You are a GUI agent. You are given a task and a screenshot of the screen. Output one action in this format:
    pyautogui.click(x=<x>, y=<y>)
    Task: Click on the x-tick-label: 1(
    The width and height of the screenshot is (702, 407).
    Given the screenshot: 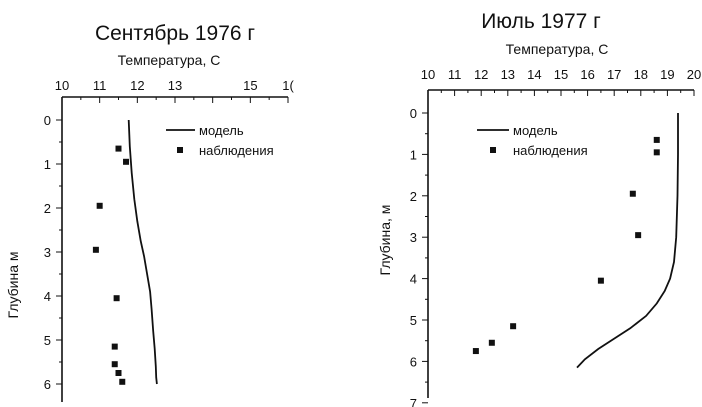 What is the action you would take?
    pyautogui.click(x=288, y=85)
    